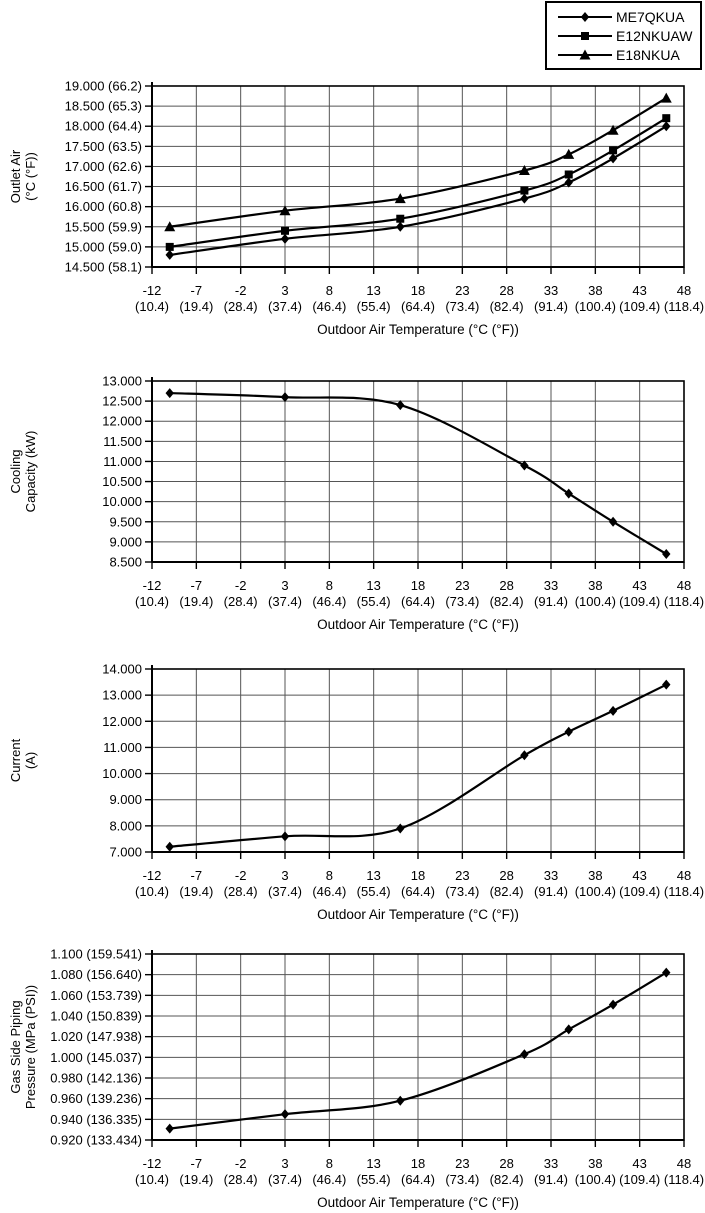 This screenshot has height=1213, width=705. I want to click on legend-label: ME7QKUA, so click(650, 16).